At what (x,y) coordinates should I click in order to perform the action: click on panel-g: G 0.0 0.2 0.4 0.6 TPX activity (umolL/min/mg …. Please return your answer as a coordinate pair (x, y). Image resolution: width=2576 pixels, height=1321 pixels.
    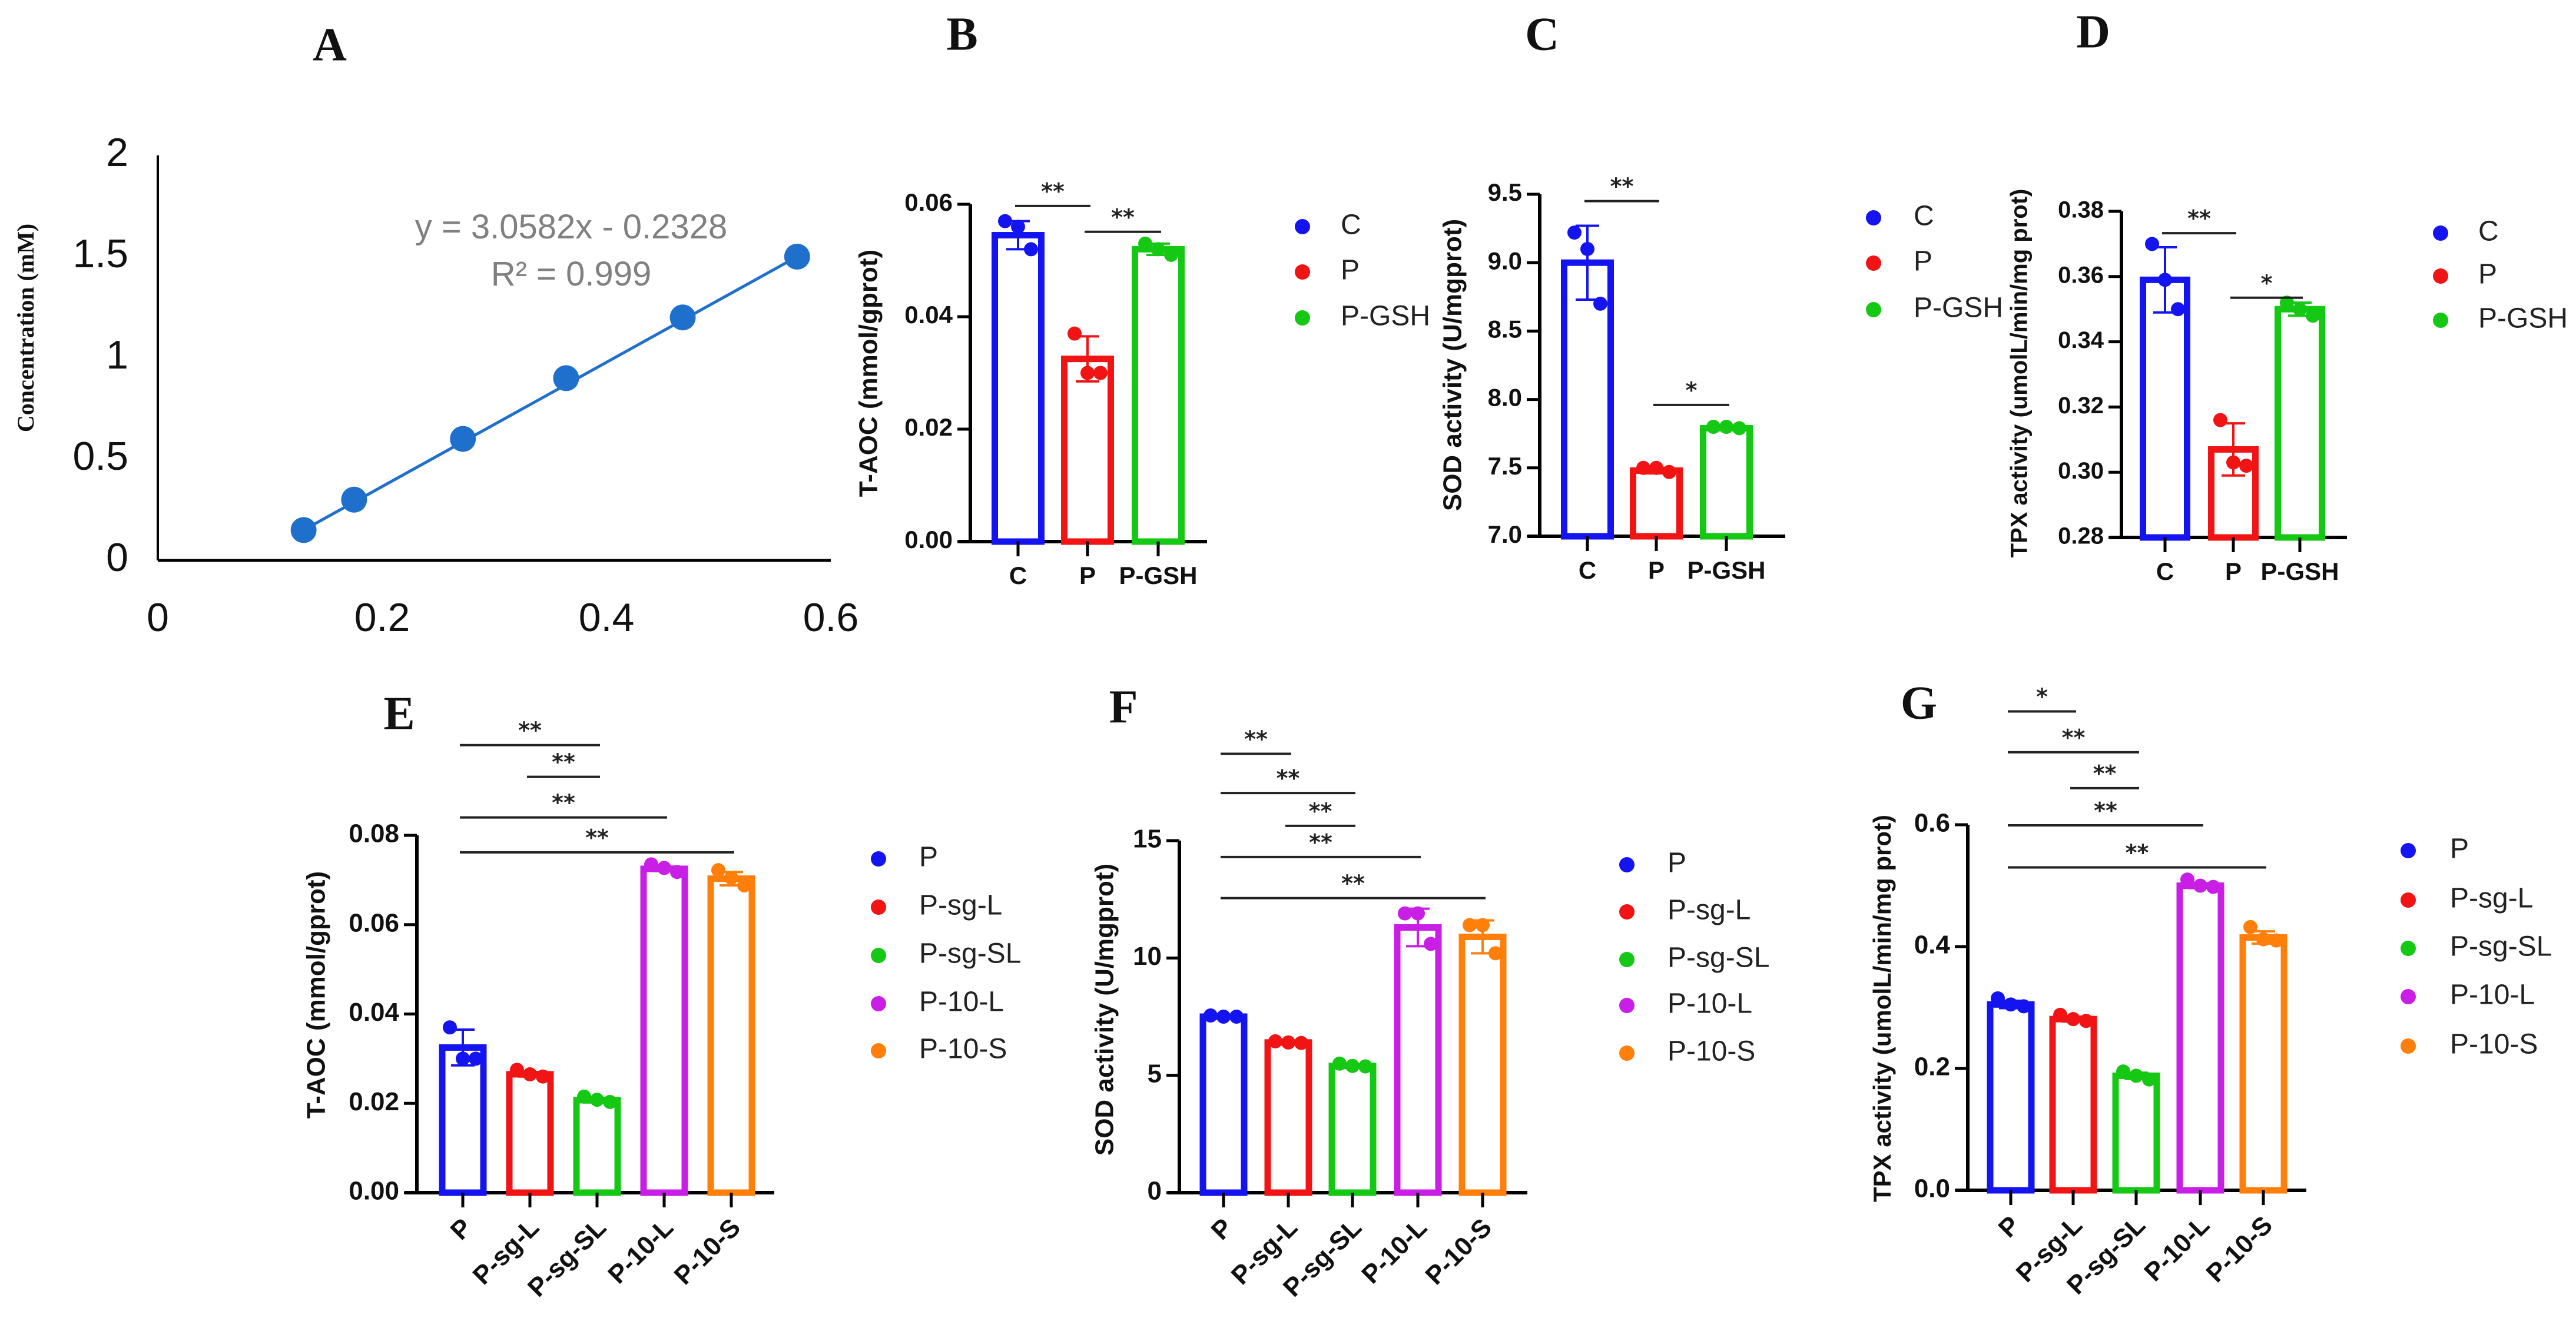
    Looking at the image, I should click on (2210, 988).